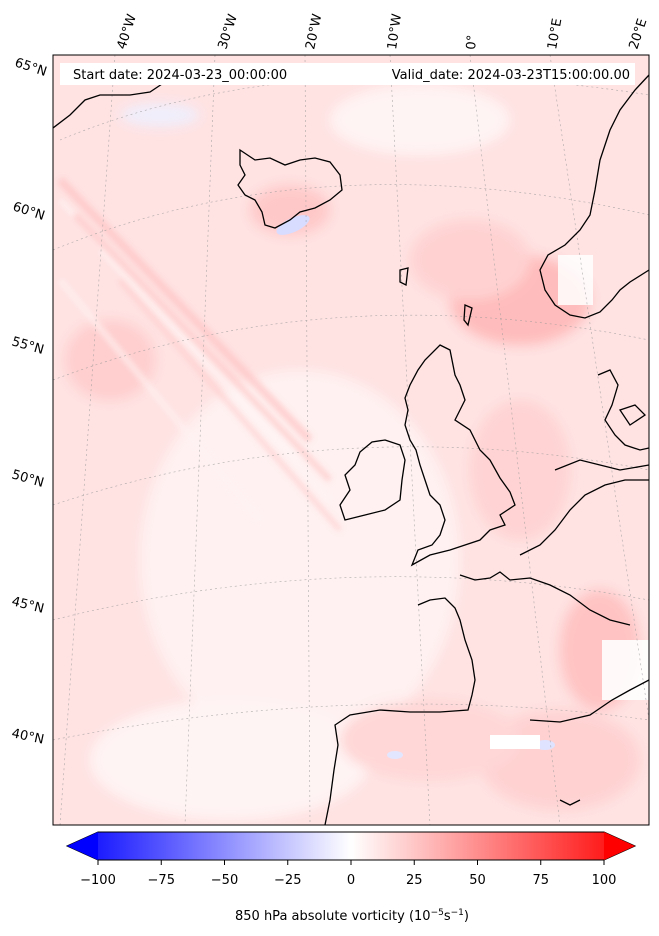  What do you see at coordinates (31, 68) in the screenshot?
I see `lat-label-65n: 65°N` at bounding box center [31, 68].